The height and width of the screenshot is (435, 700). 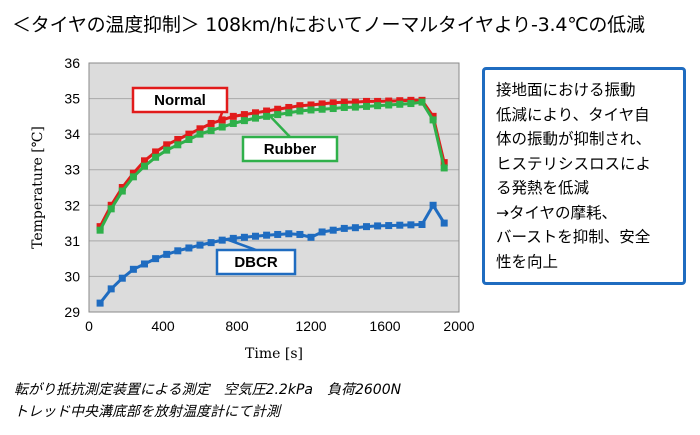 What do you see at coordinates (237, 326) in the screenshot?
I see `x-tick-label: 800` at bounding box center [237, 326].